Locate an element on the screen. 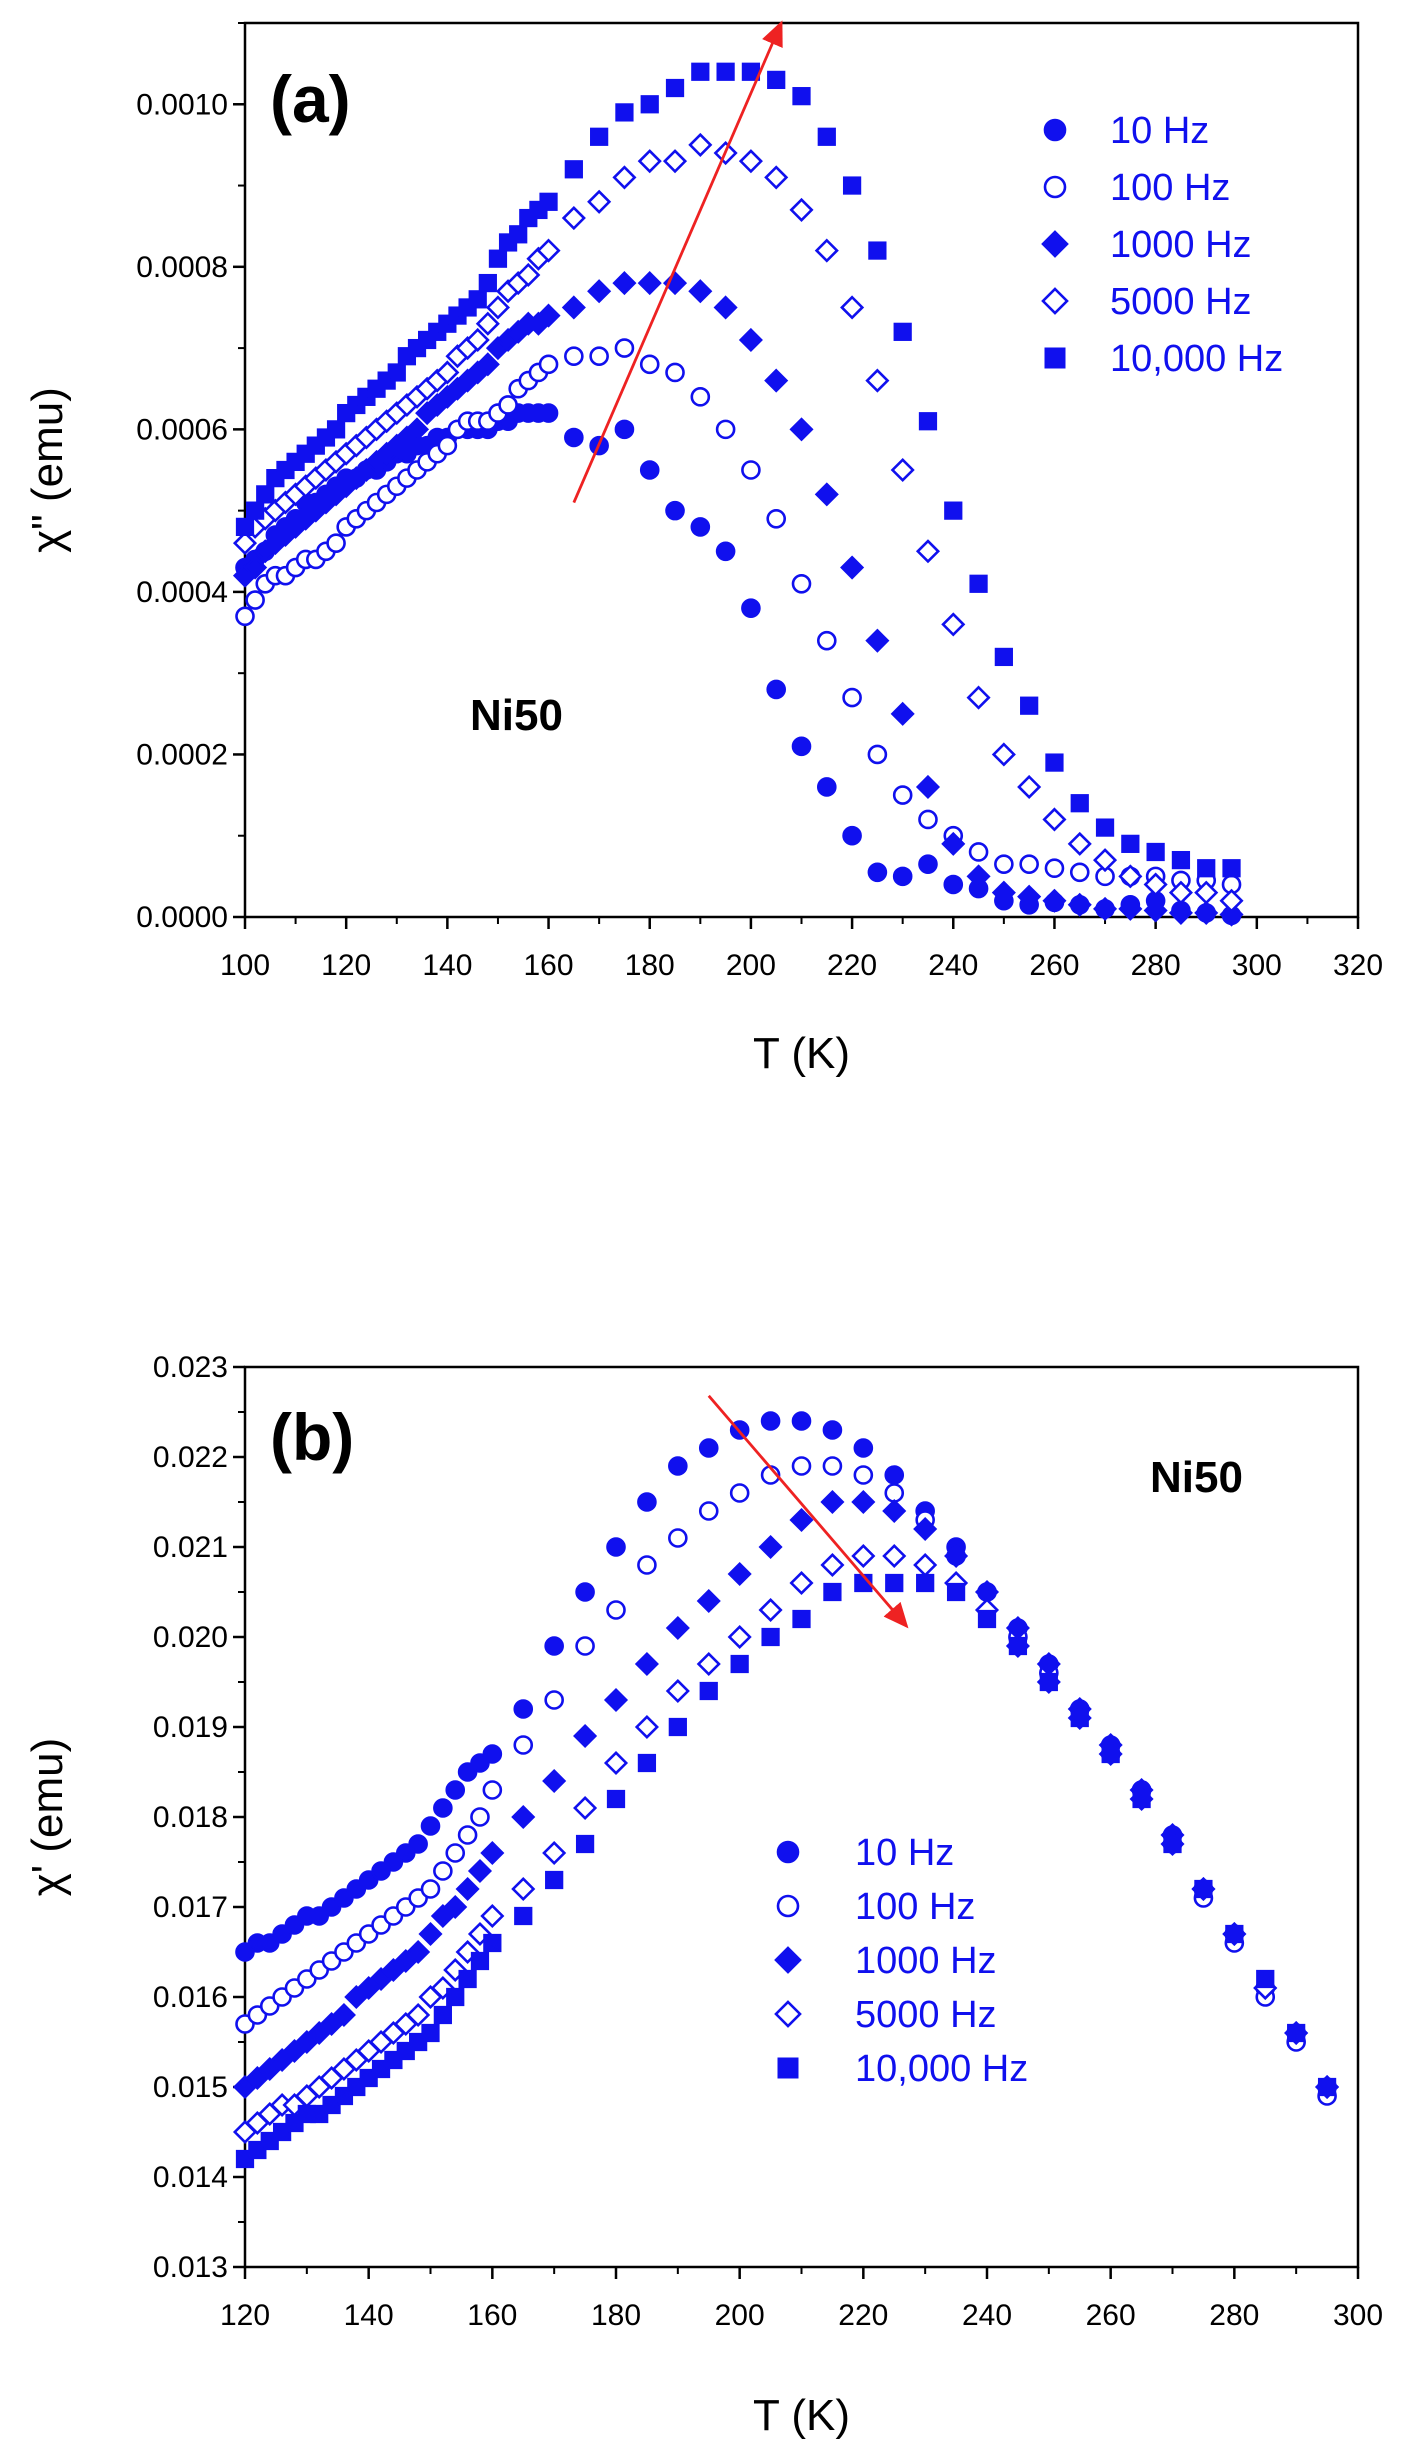  x-tick-label-b-4: 200 is located at coordinates (740, 2315).